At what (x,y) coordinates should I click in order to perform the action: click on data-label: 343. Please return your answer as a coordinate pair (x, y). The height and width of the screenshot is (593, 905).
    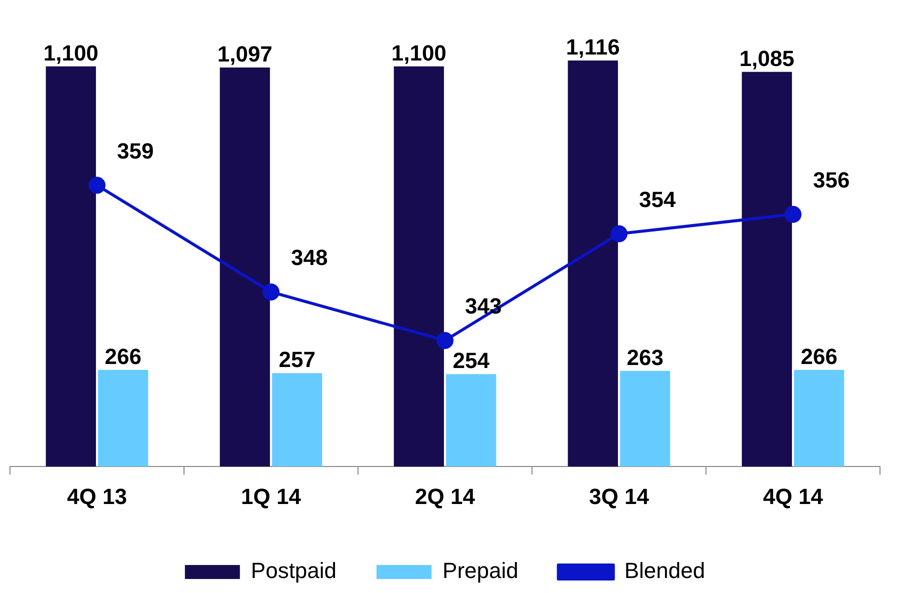
    Looking at the image, I should click on (483, 306).